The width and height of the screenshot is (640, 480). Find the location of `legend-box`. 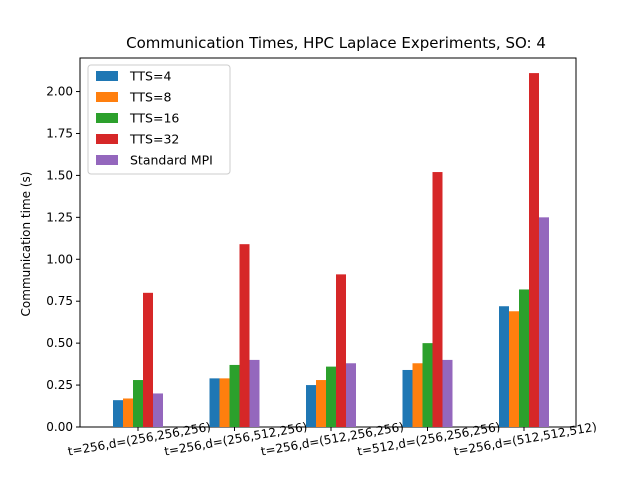

legend-box is located at coordinates (159, 119).